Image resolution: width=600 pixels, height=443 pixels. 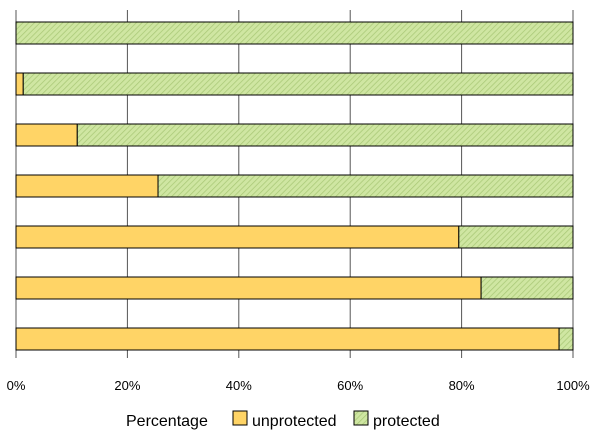 What do you see at coordinates (406, 421) in the screenshot?
I see `legend-label-protected: protected` at bounding box center [406, 421].